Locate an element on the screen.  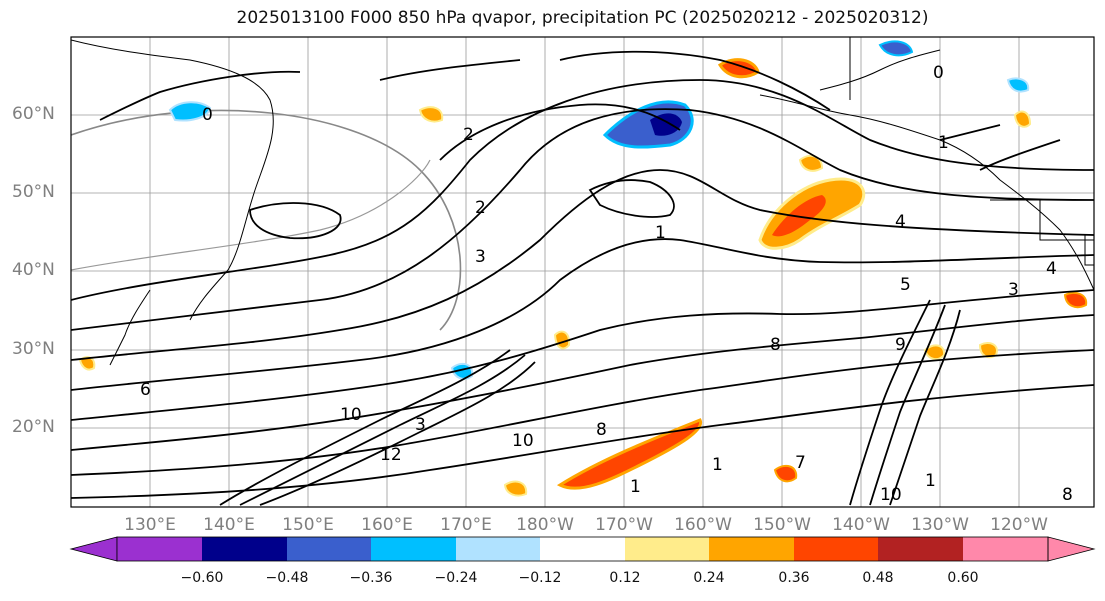
lon-label: 150°E is located at coordinates (308, 525).